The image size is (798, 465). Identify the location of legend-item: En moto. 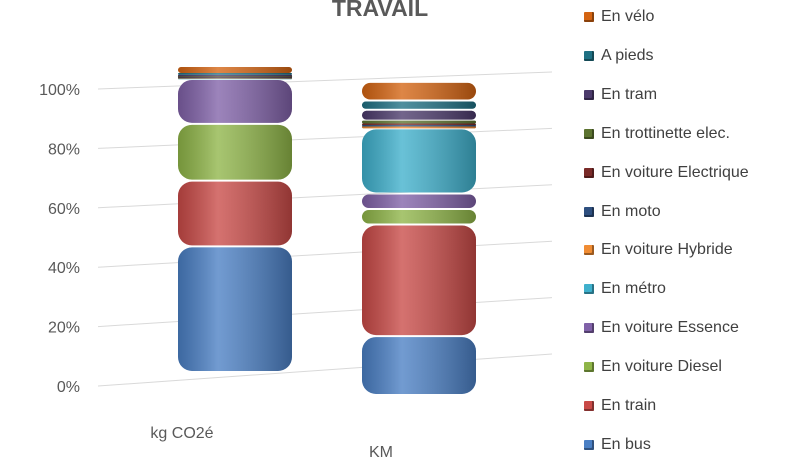
(622, 212).